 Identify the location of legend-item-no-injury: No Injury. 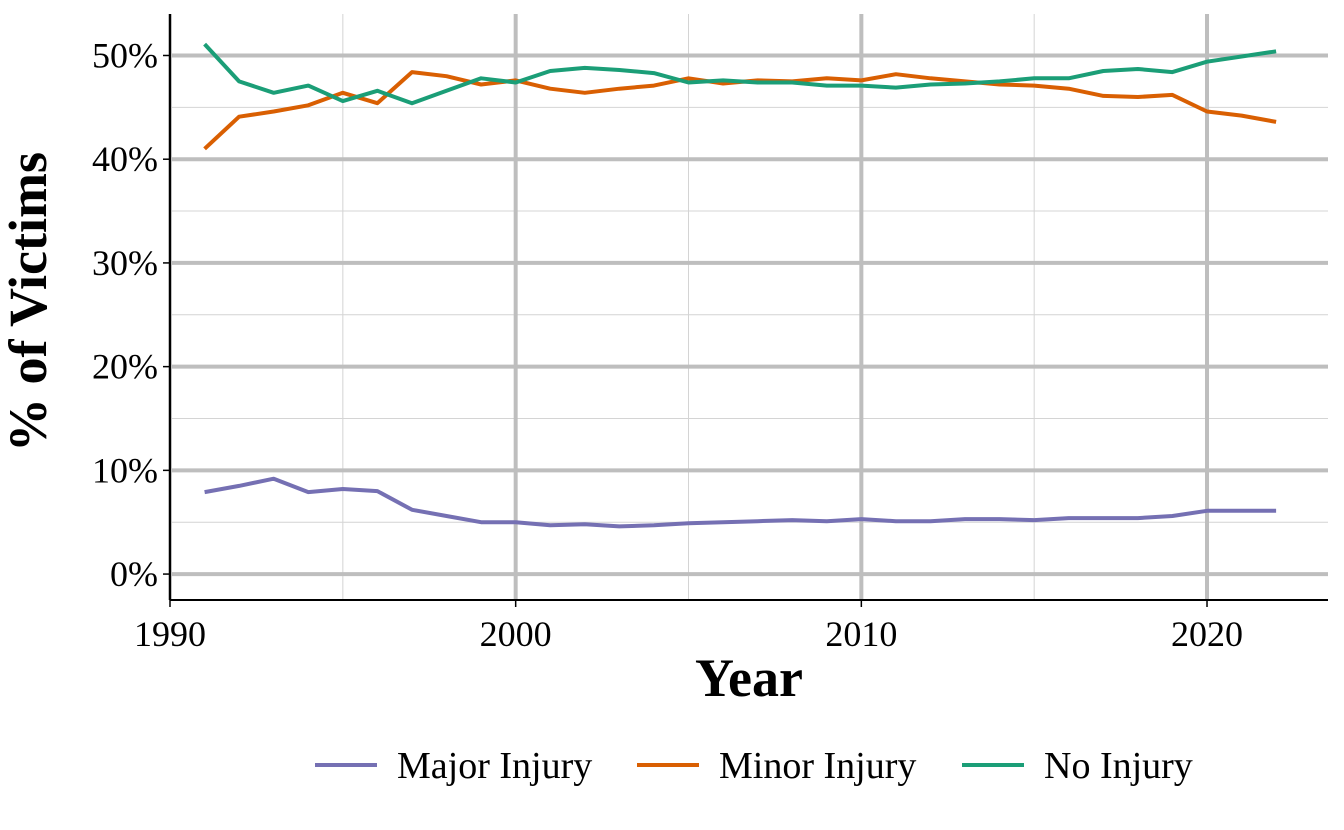
(1077, 766).